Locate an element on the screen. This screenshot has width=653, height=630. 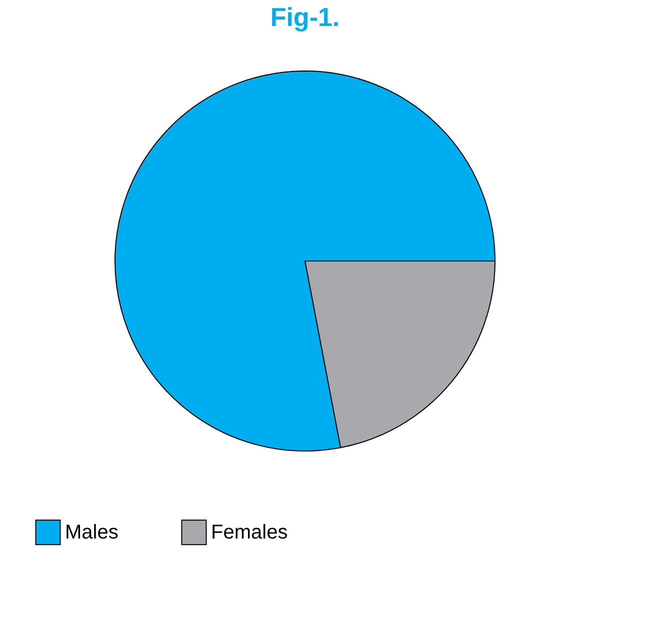
legend-label: Males is located at coordinates (91, 532).